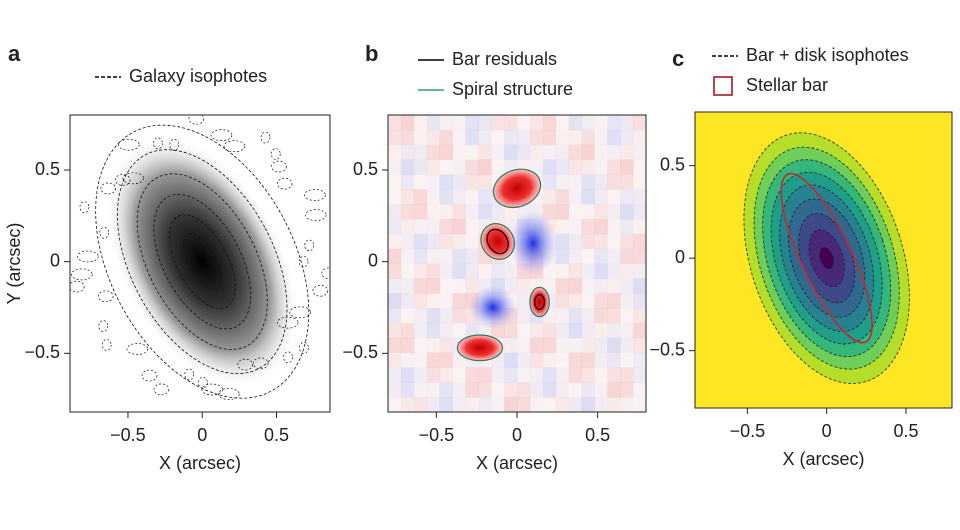 This screenshot has height=530, width=960. Describe the element at coordinates (200, 463) in the screenshot. I see `x-axis-label: X (arcsec)` at that location.